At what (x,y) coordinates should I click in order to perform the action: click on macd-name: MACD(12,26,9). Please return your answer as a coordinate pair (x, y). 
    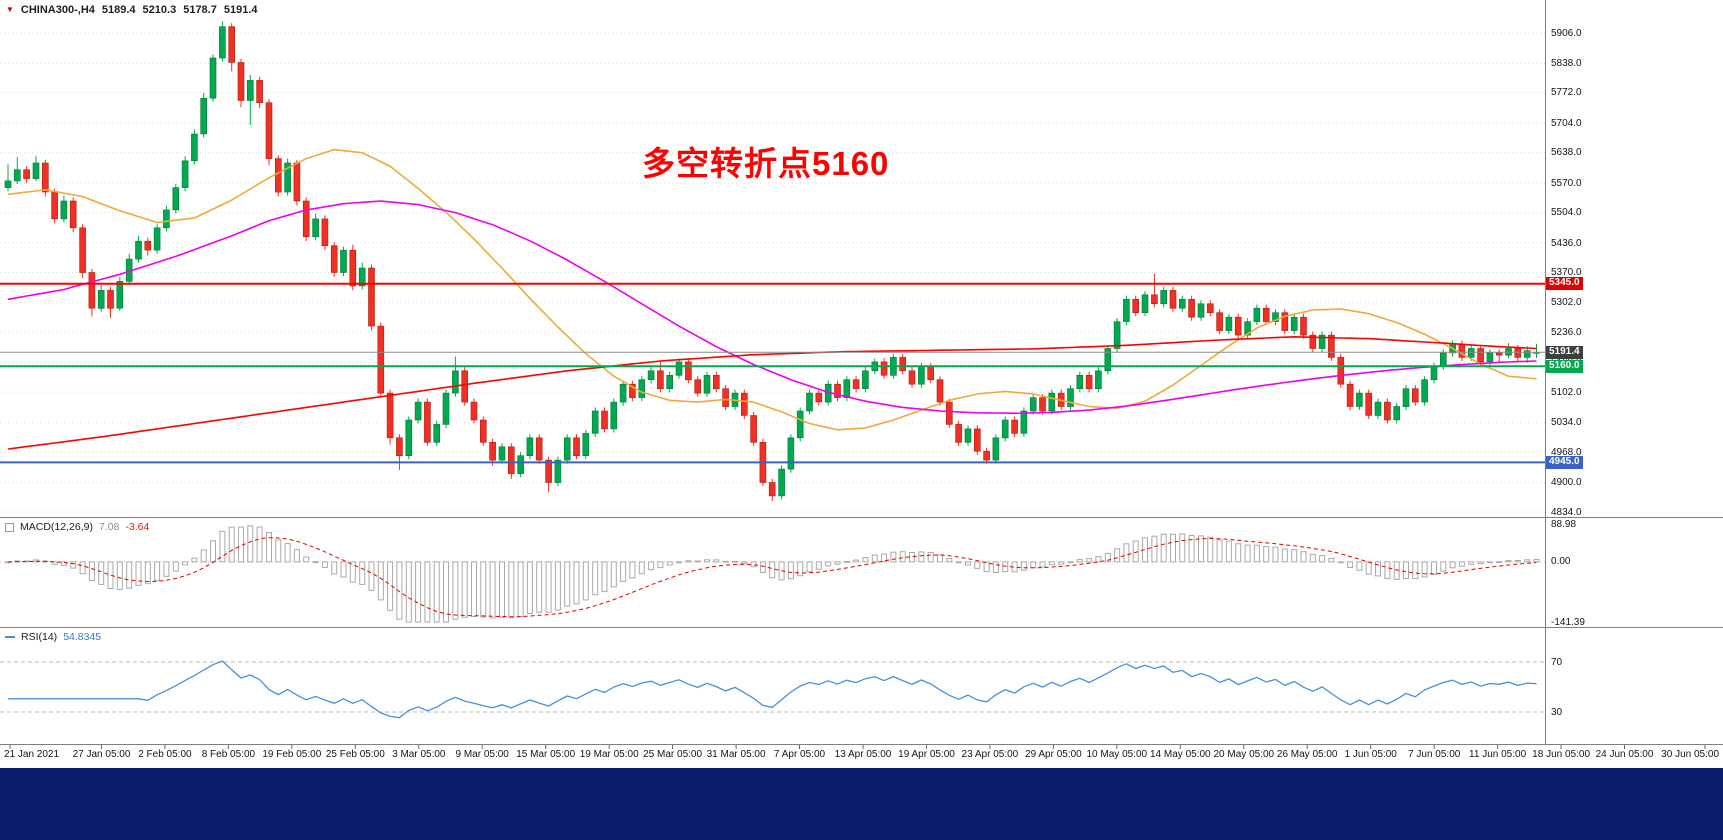
    Looking at the image, I should click on (56, 527).